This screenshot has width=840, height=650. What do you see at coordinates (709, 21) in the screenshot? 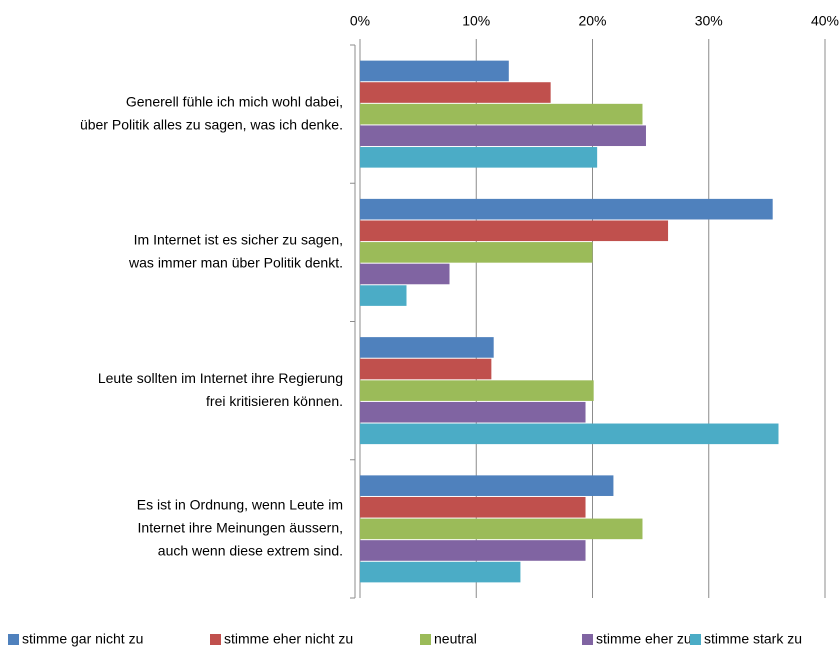
I see `x-tick-label: 30%` at bounding box center [709, 21].